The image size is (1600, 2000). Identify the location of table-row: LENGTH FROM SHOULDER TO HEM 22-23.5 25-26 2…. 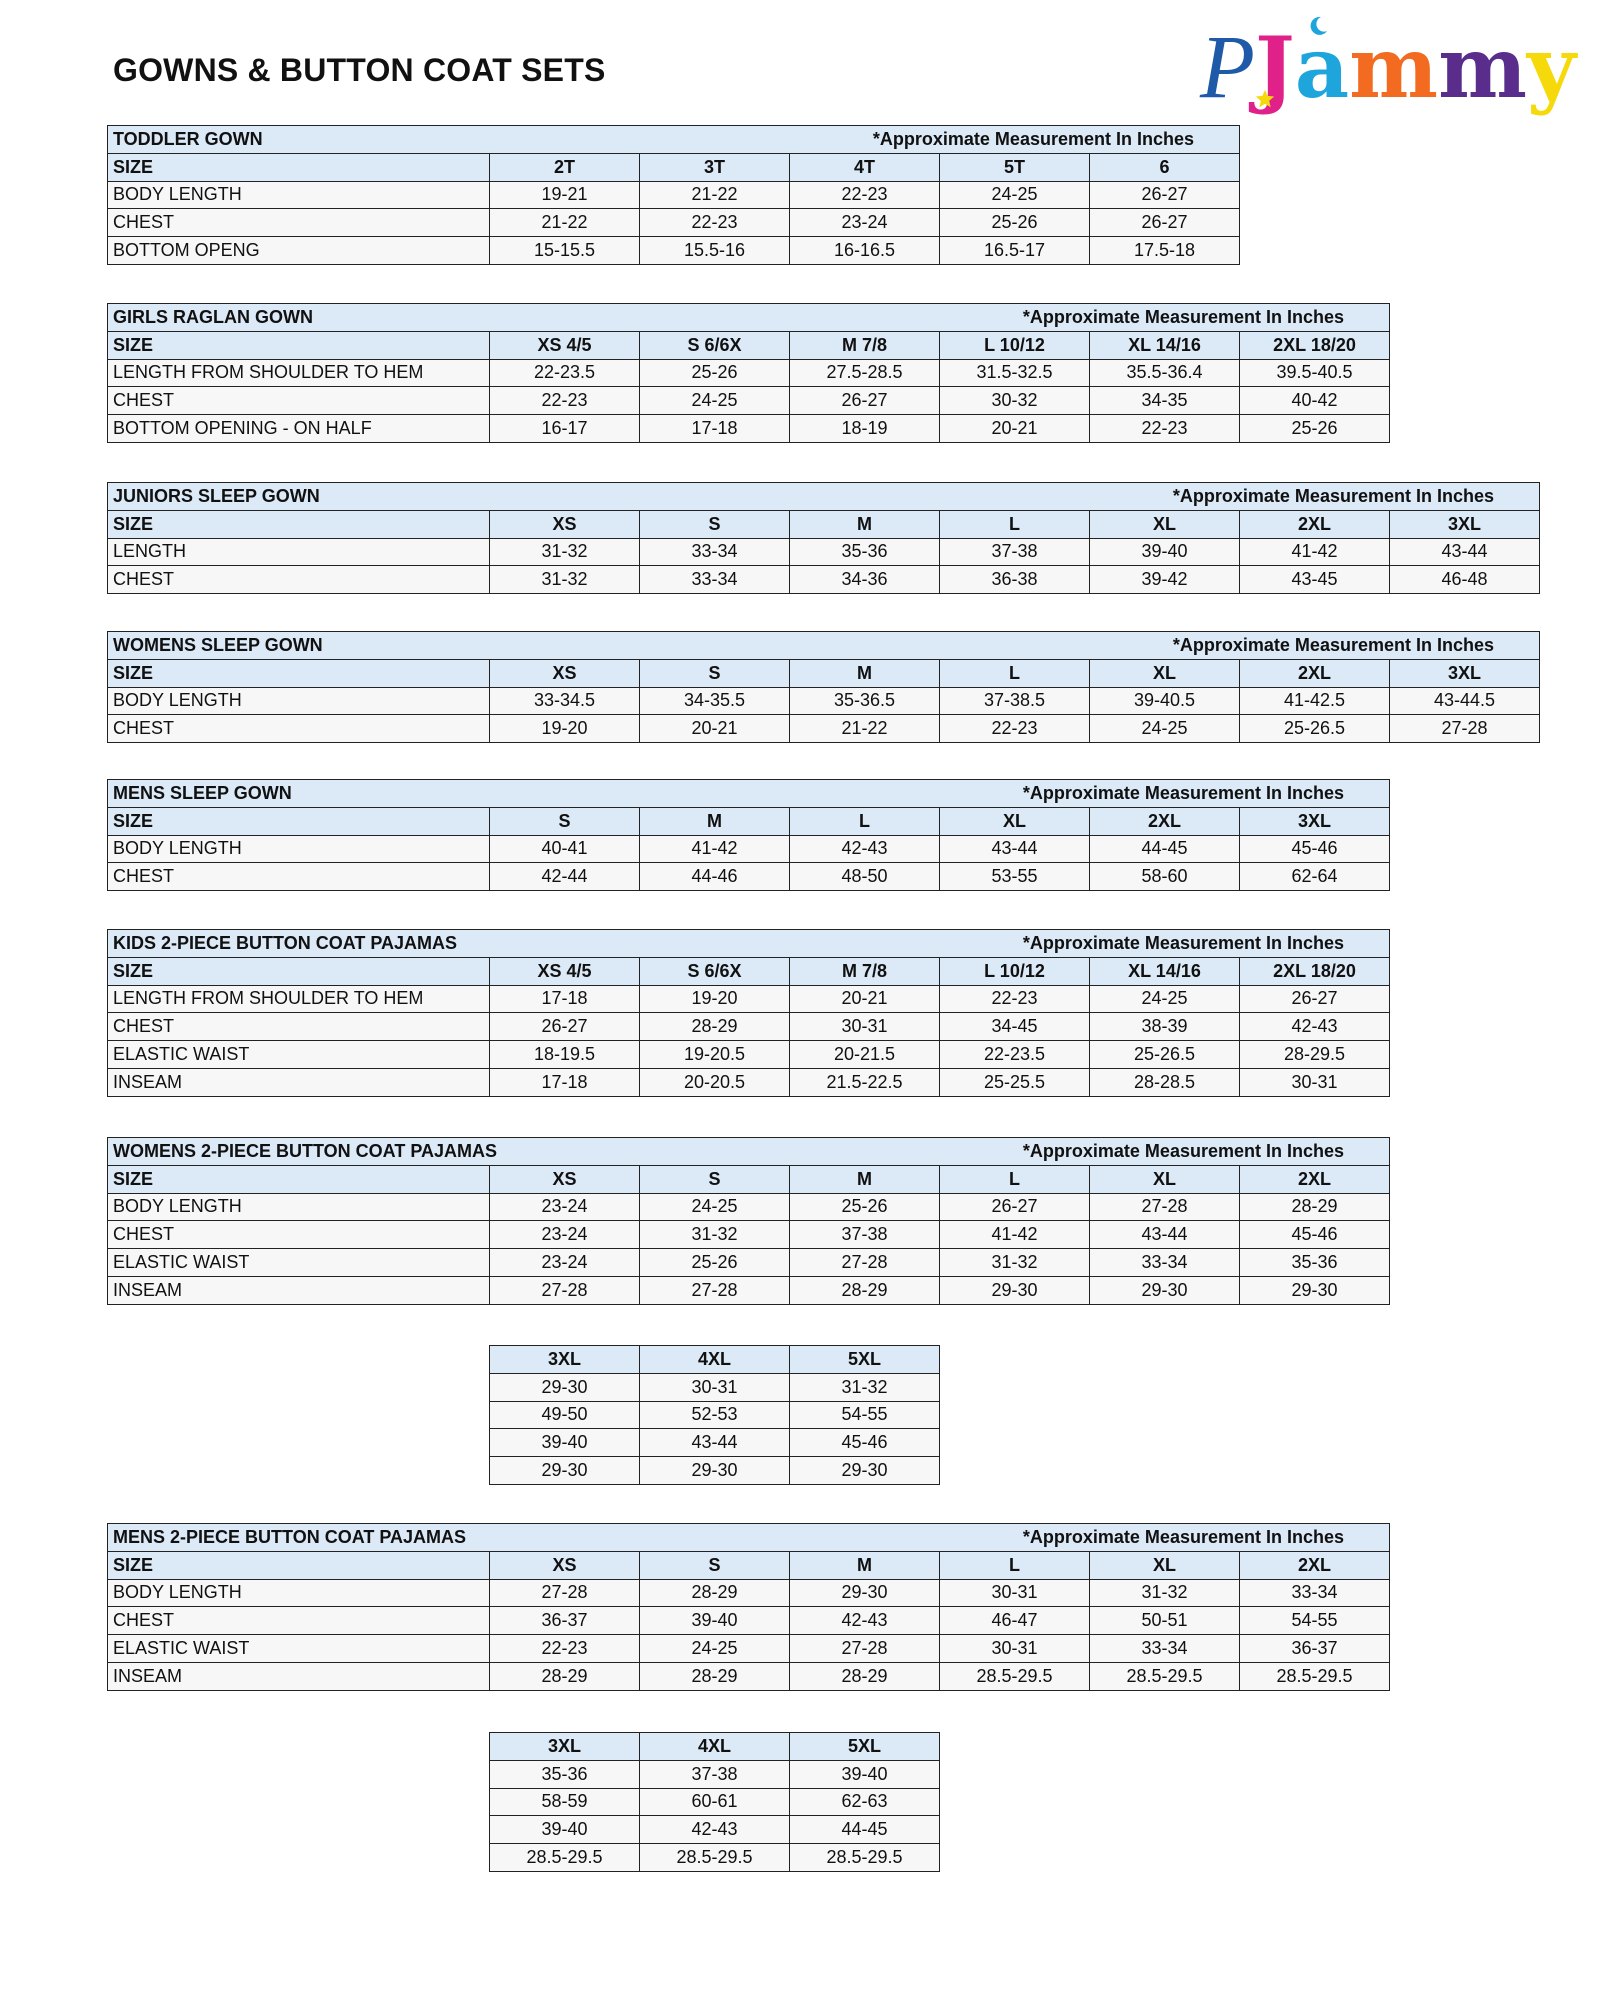
(748, 373).